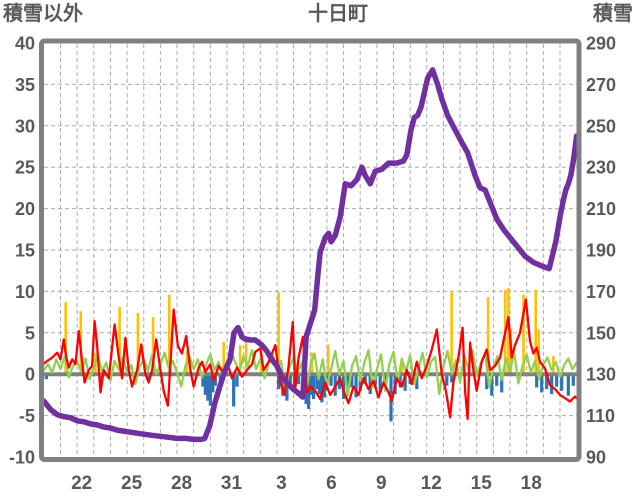  What do you see at coordinates (25, 44) in the screenshot?
I see `left-axis-tick: 40` at bounding box center [25, 44].